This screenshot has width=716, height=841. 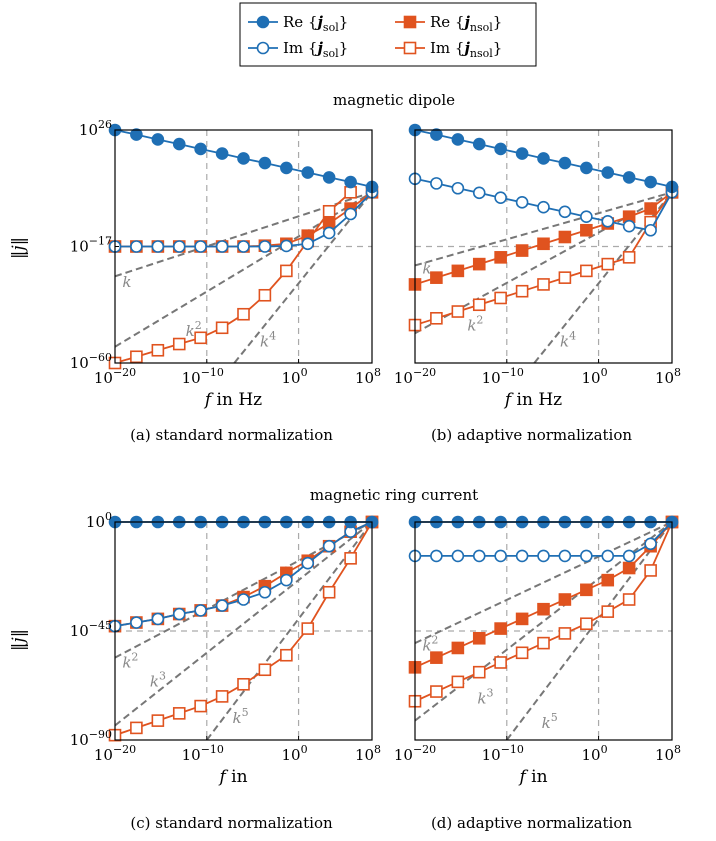 What do you see at coordinates (485, 697) in the screenshot?
I see `ref-label-k3: k3` at bounding box center [485, 697].